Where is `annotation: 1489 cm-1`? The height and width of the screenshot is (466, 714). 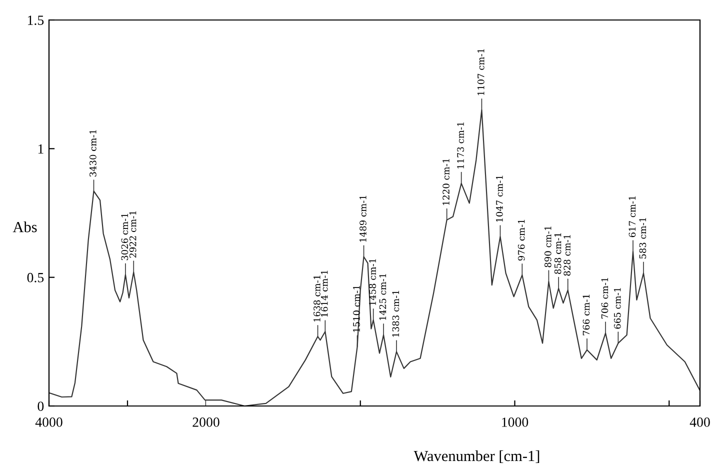 annotation: 1489 cm-1 is located at coordinates (363, 219).